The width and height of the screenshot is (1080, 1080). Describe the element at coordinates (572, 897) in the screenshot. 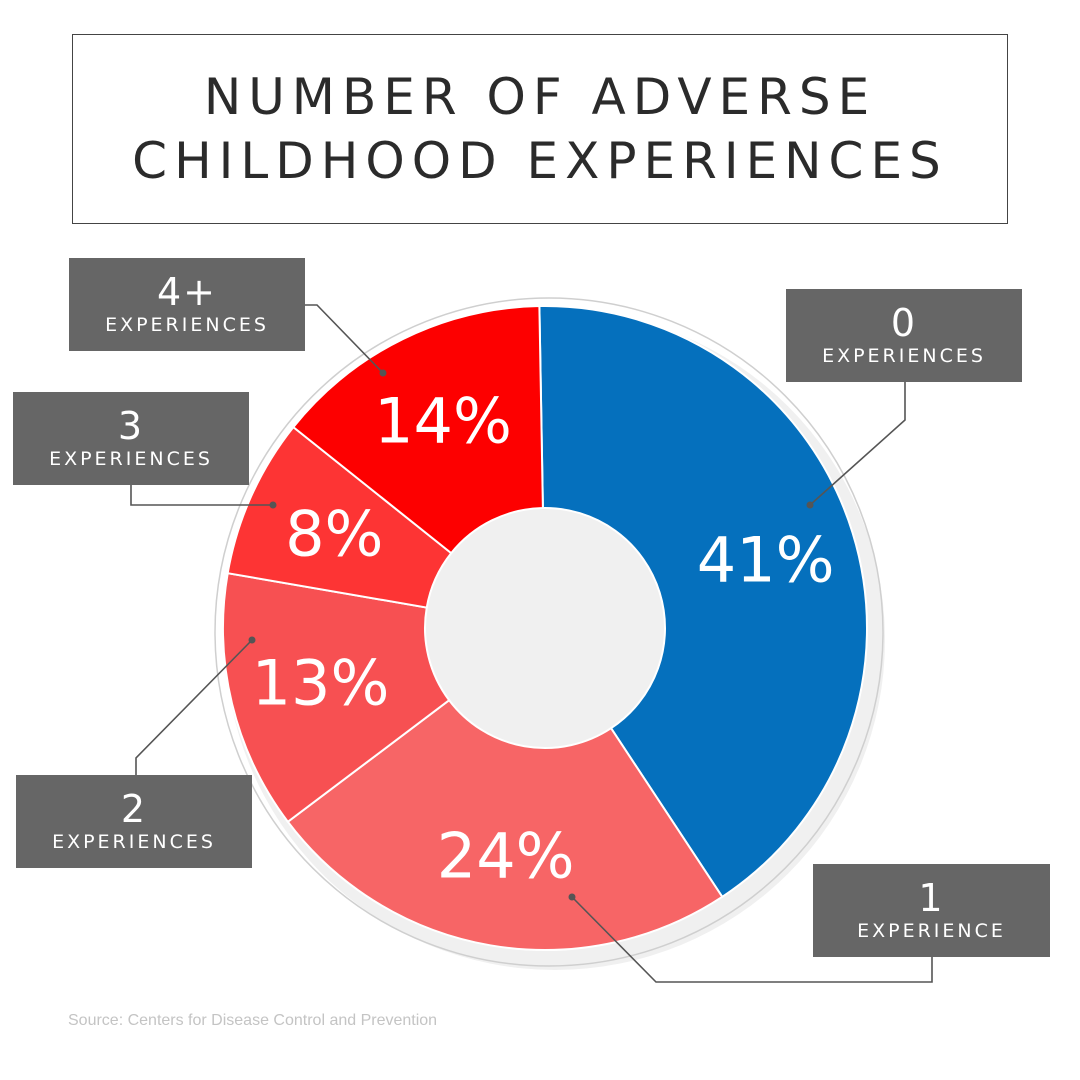

I see `leader-1-dot` at that location.